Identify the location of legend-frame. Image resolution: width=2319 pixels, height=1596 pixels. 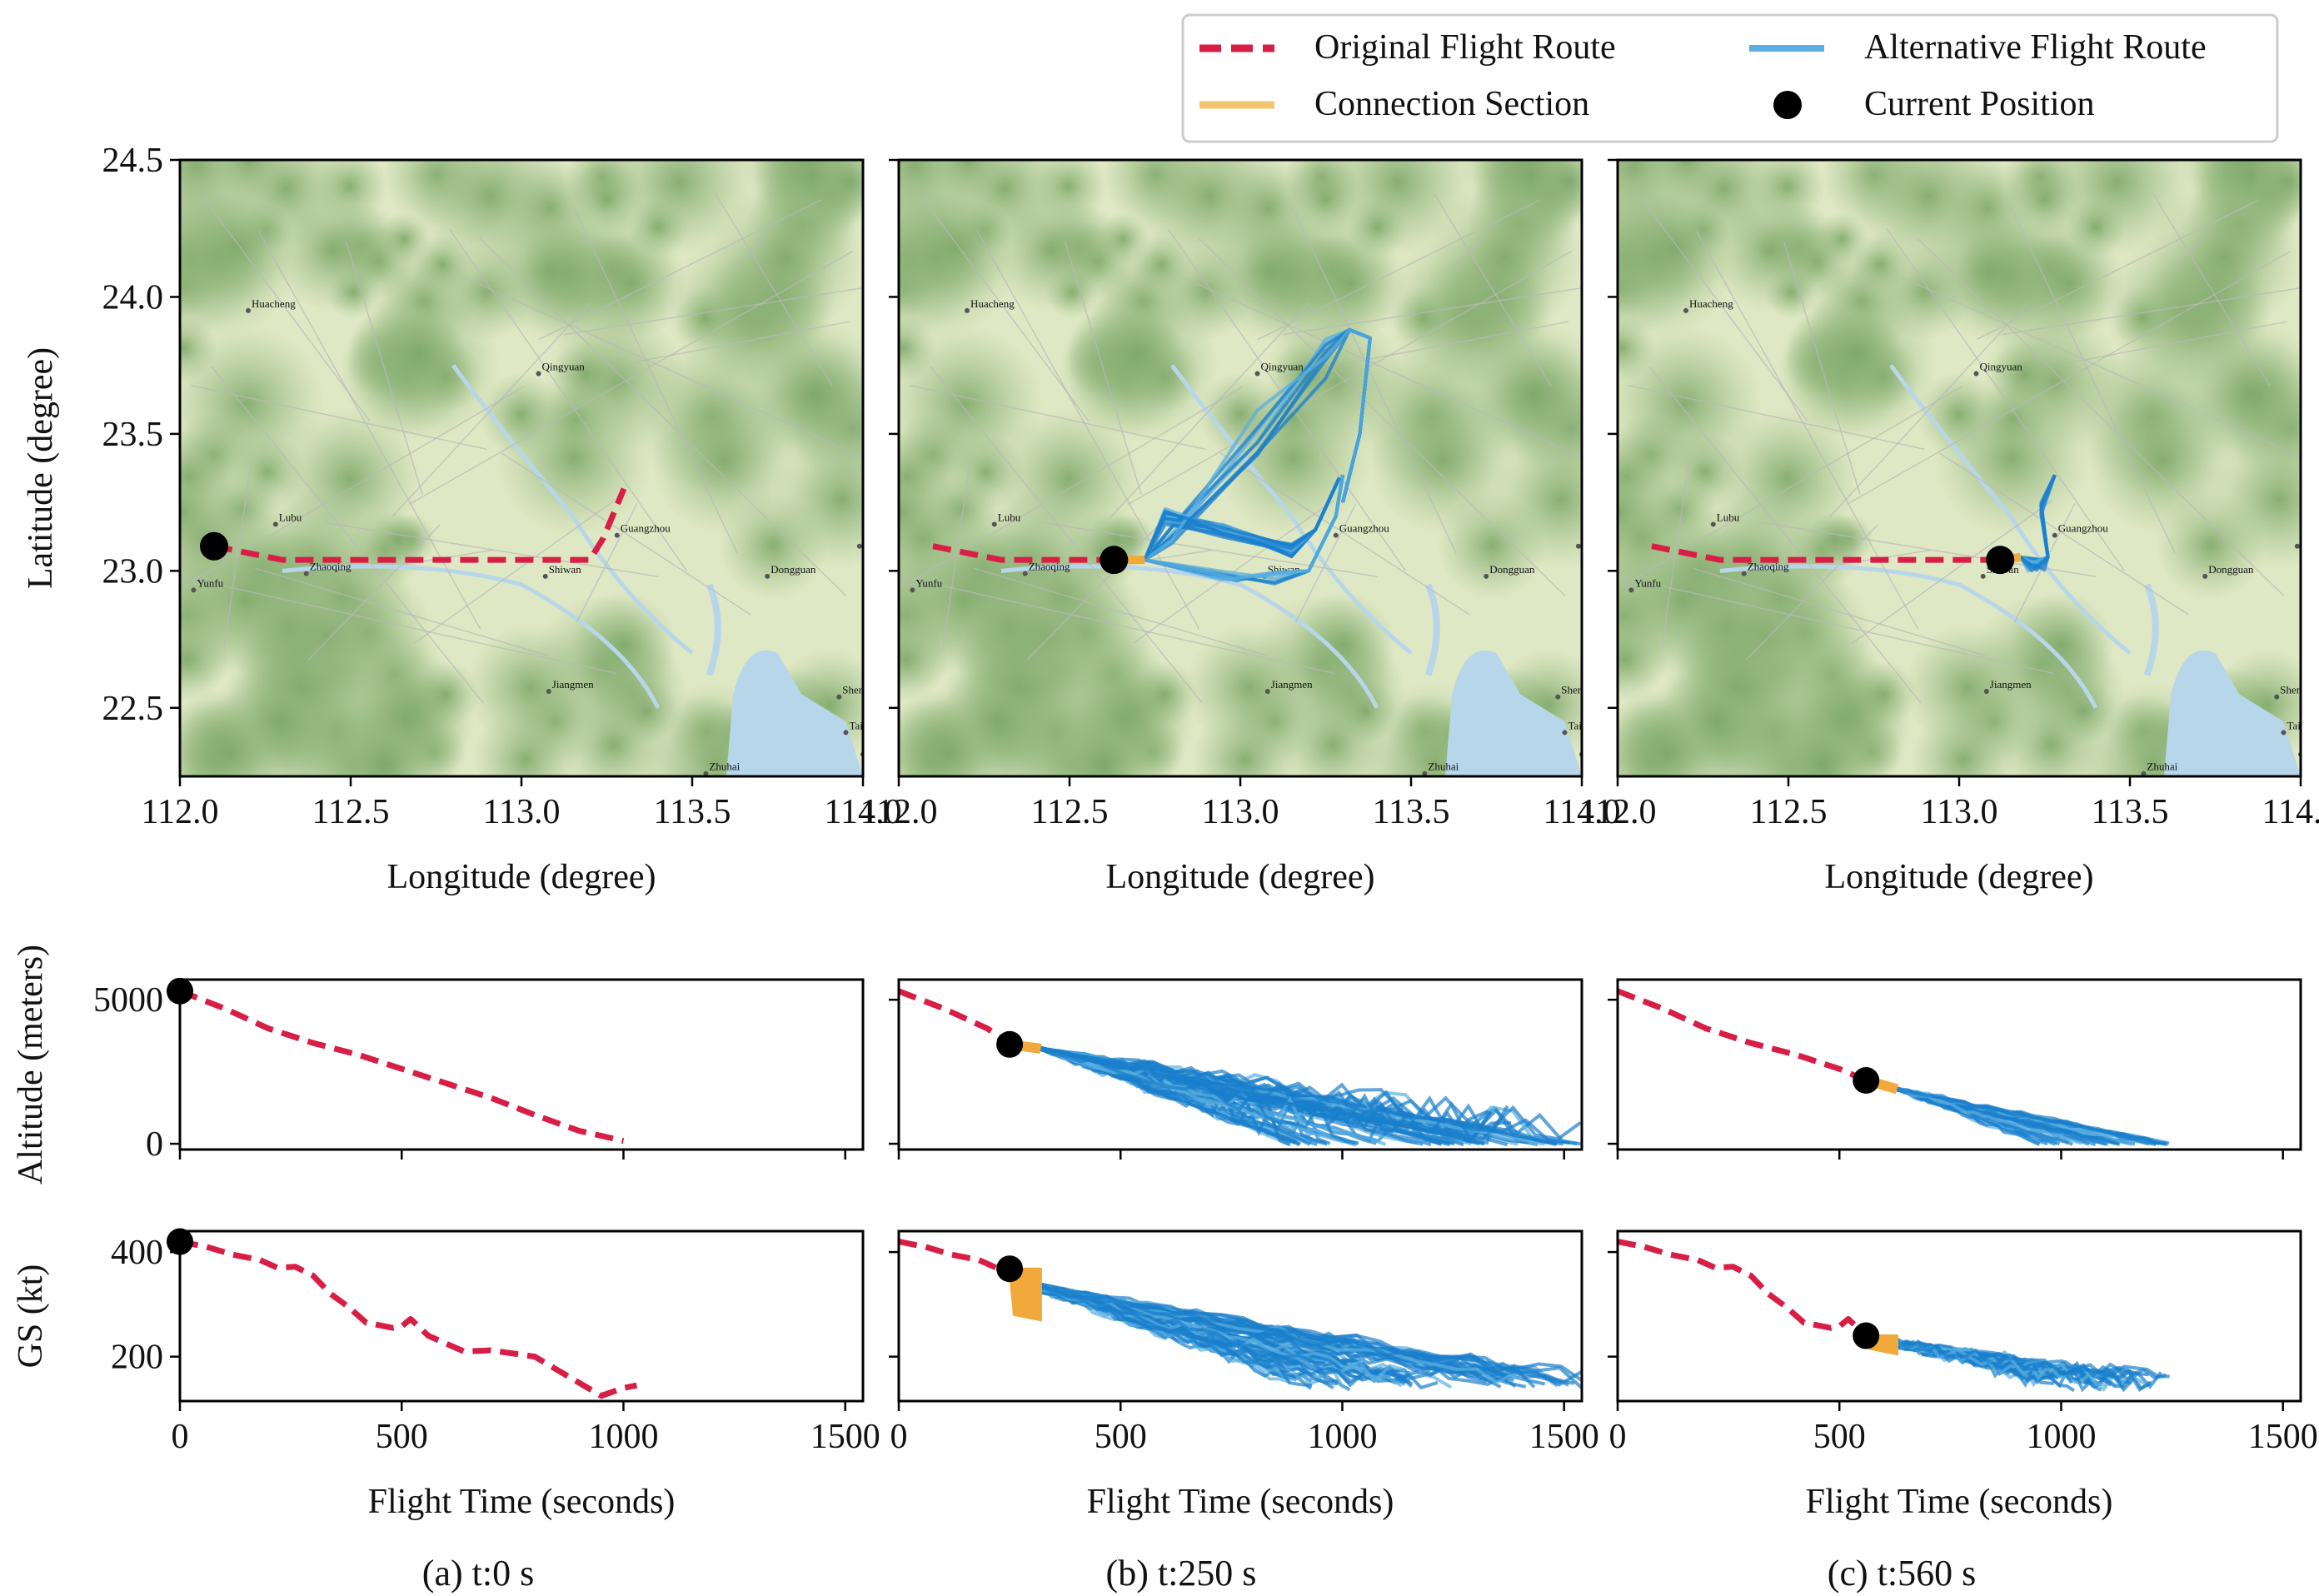
(1730, 78).